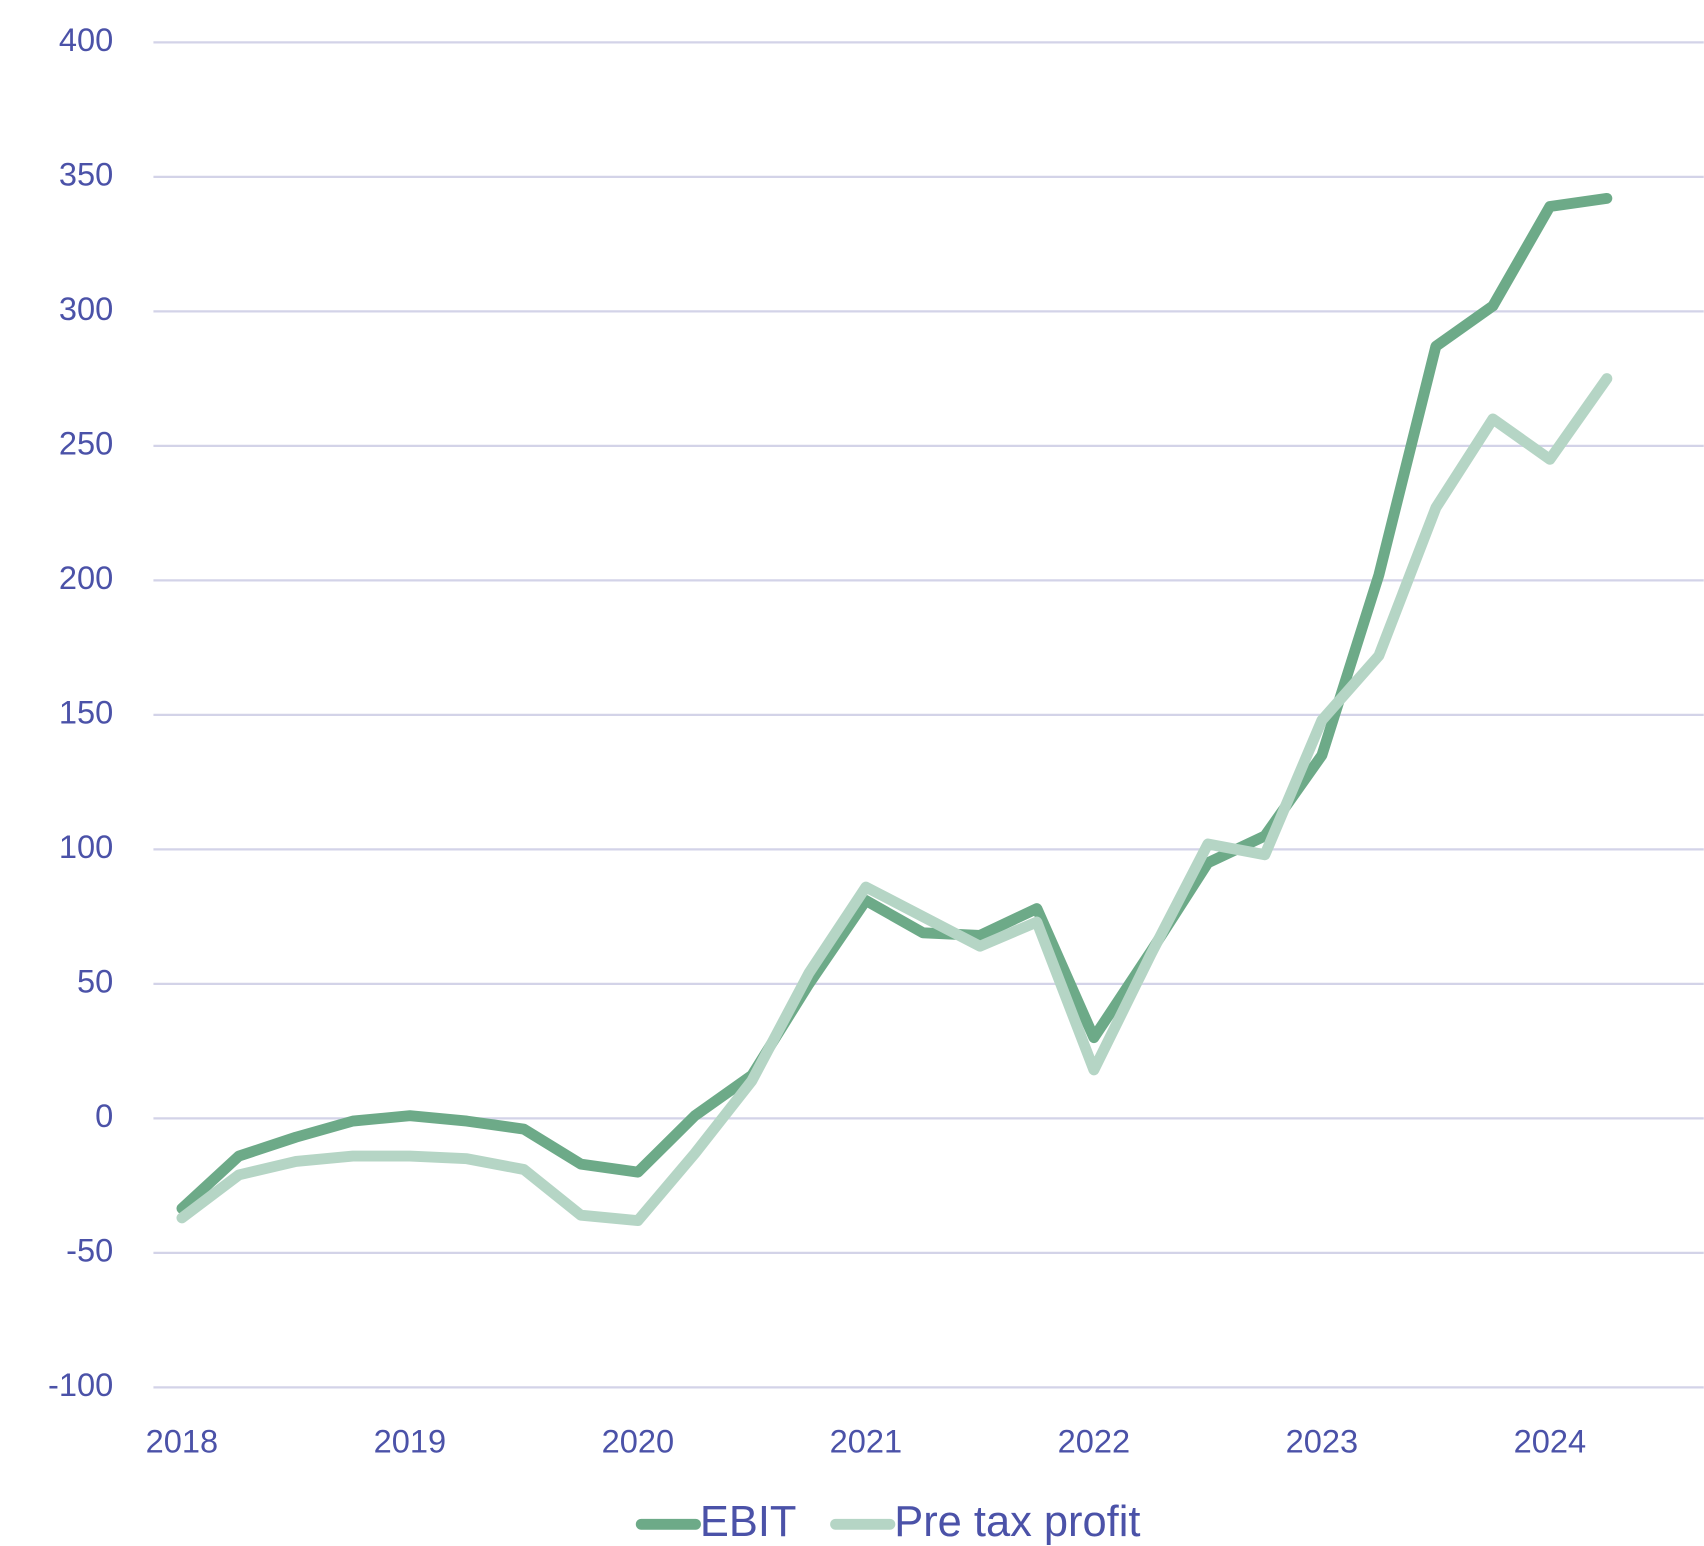  Describe the element at coordinates (866, 1440) in the screenshot. I see `x-tick-label: 2021` at that location.